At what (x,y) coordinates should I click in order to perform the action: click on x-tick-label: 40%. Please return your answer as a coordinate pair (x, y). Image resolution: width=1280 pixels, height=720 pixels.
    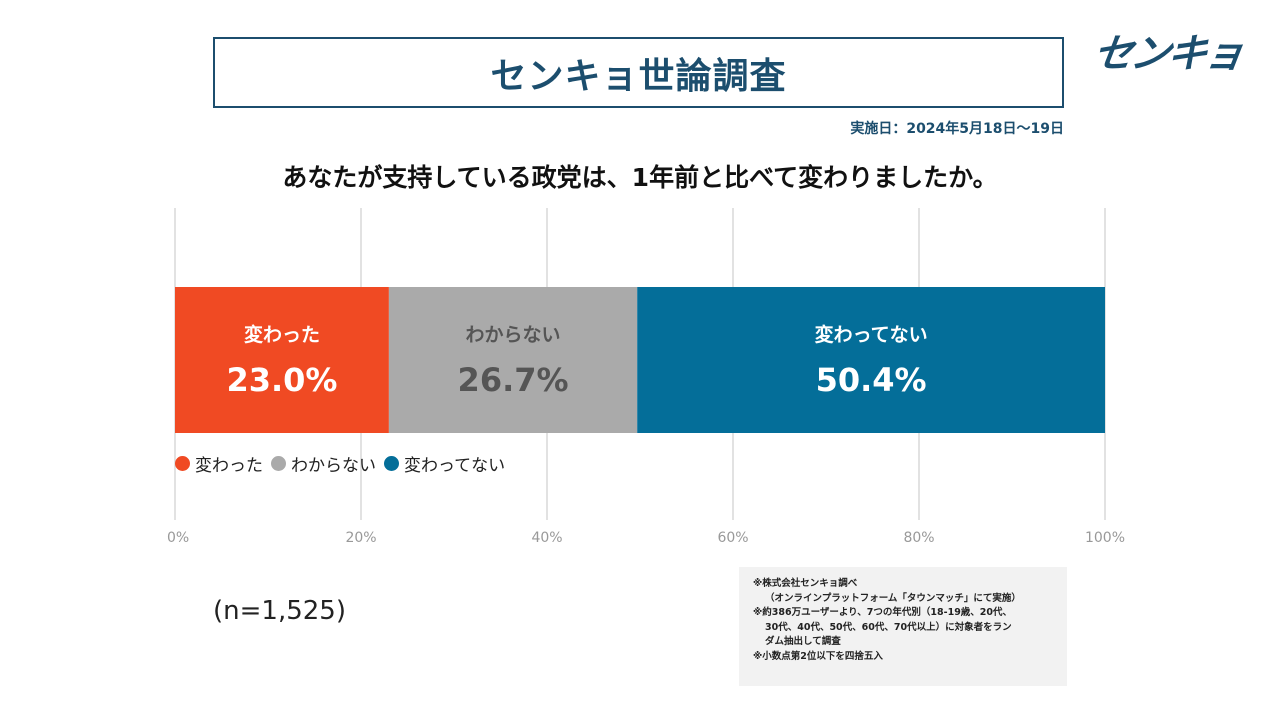
    Looking at the image, I should click on (546, 538).